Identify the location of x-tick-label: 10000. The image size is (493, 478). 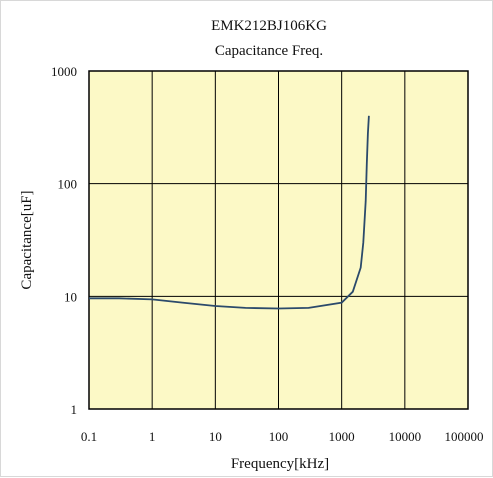
(405, 436).